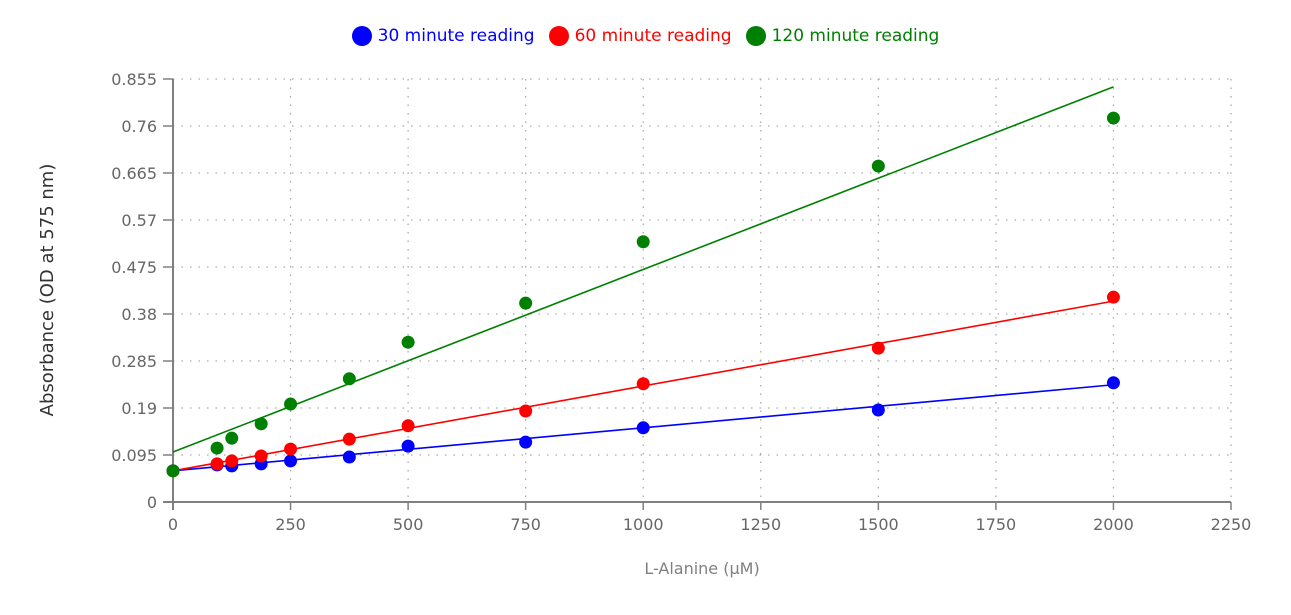  What do you see at coordinates (408, 524) in the screenshot?
I see `x-tick-label: 500` at bounding box center [408, 524].